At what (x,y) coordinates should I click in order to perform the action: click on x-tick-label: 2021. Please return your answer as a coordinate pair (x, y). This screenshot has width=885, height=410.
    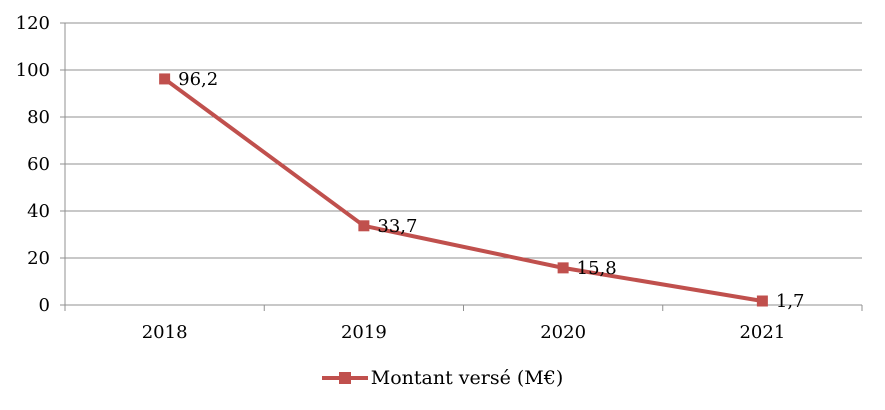
    Looking at the image, I should click on (762, 332).